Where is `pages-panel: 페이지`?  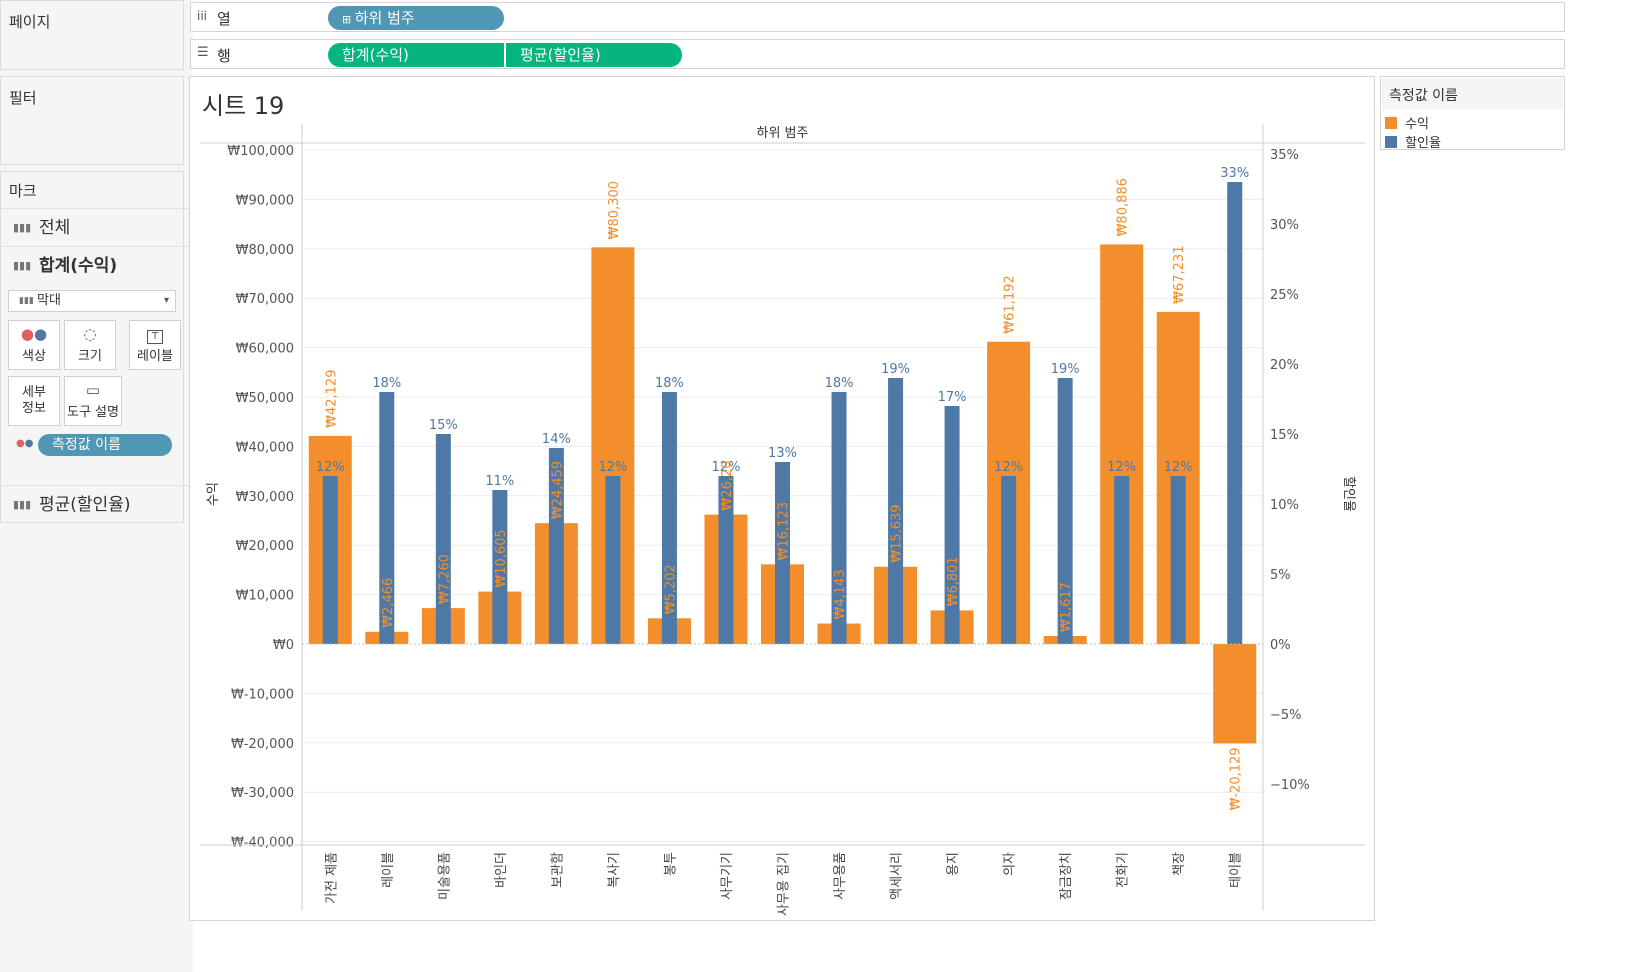 pages-panel: 페이지 is located at coordinates (92, 35).